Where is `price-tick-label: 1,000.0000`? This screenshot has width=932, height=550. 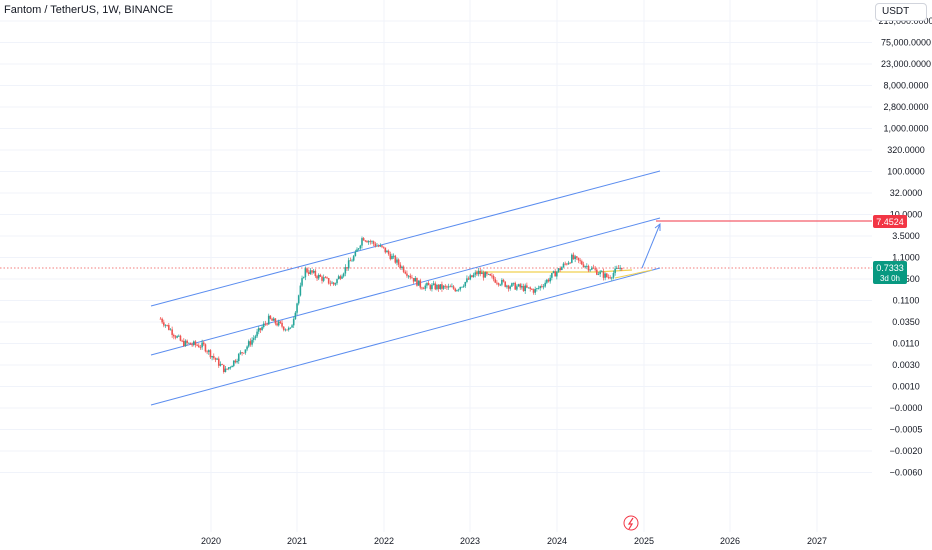
price-tick-label: 1,000.0000 is located at coordinates (905, 129).